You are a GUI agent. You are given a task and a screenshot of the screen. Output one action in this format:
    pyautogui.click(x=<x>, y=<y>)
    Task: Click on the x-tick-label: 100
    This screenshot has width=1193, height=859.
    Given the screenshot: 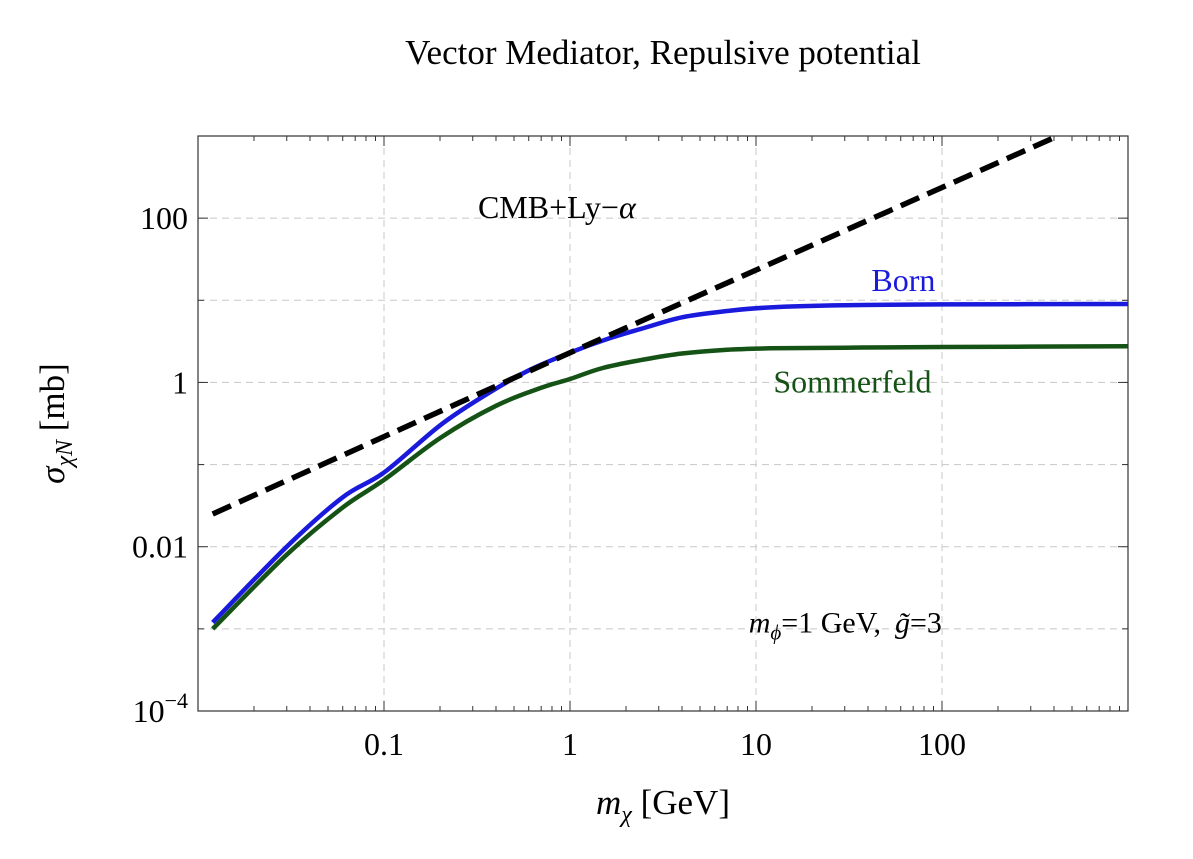 What is the action you would take?
    pyautogui.click(x=942, y=744)
    